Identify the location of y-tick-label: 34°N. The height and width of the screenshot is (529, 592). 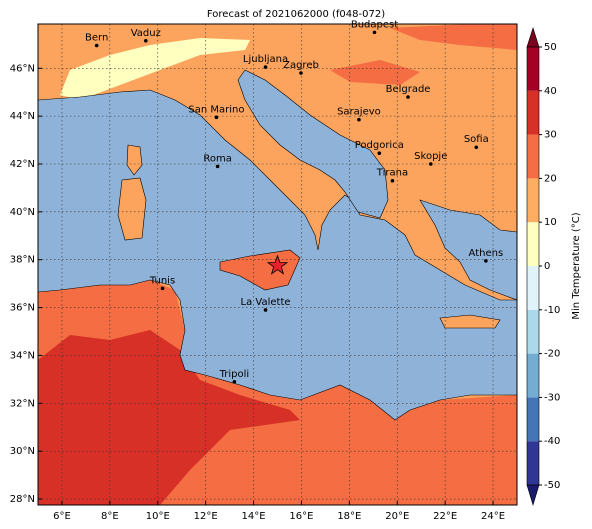
(22, 355).